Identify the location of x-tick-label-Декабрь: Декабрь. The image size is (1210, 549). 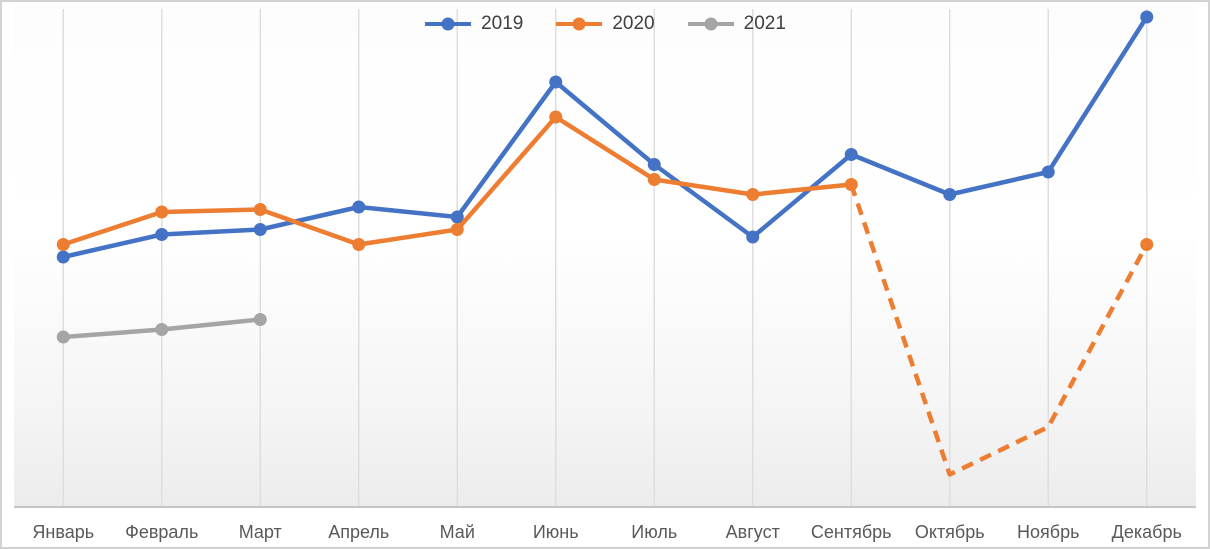
(1147, 532).